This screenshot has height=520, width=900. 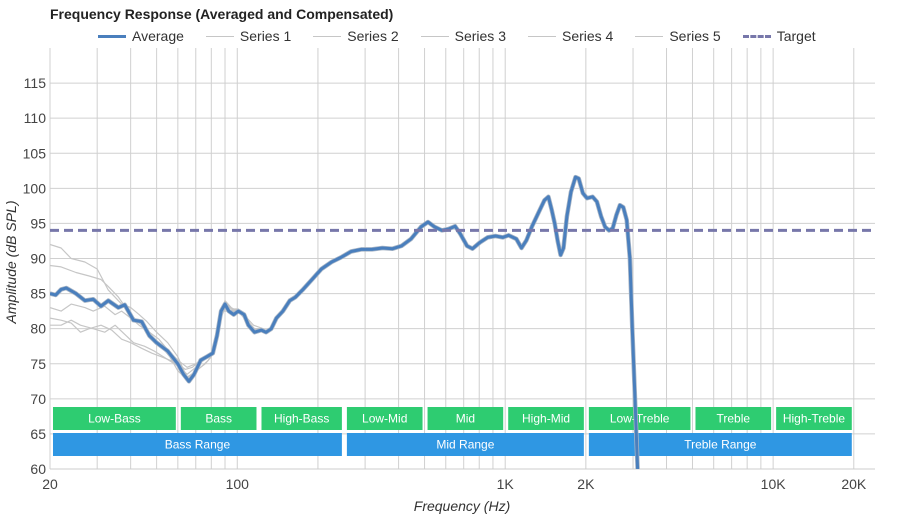 I want to click on x-tick-label: 20K, so click(x=854, y=484).